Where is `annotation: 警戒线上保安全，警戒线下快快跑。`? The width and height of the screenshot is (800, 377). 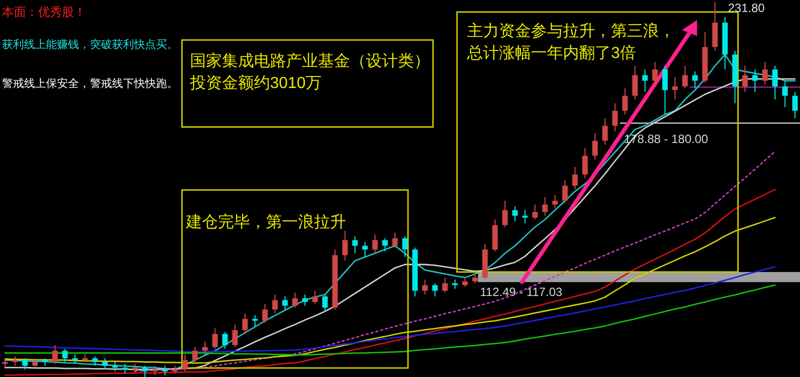 annotation: 警戒线上保安全，警戒线下快快跑。 is located at coordinates (90, 83).